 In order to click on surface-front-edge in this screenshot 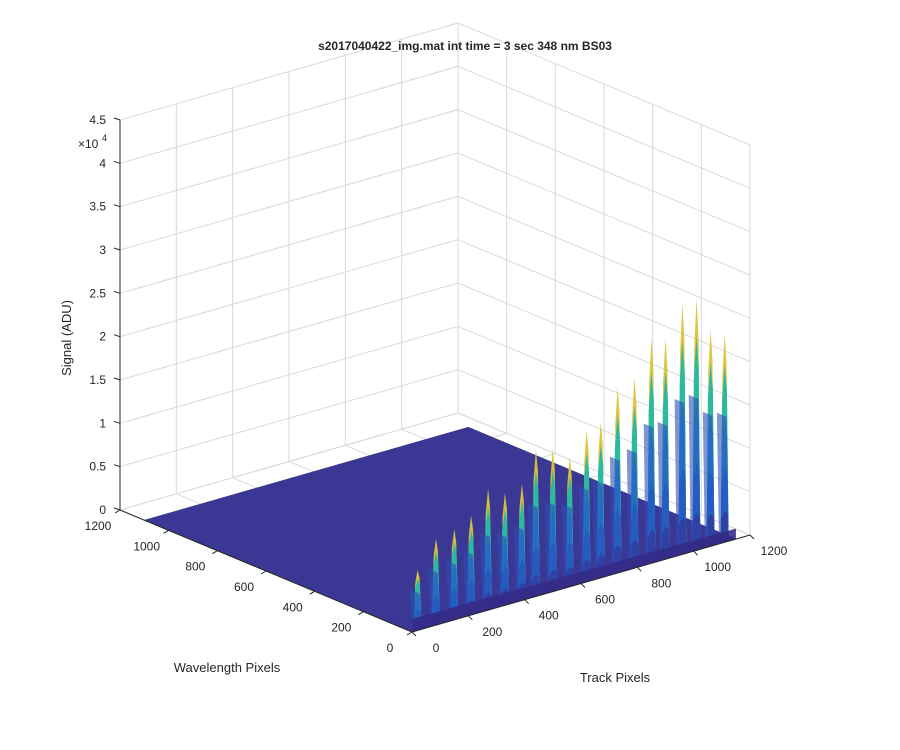, I will do `click(574, 580)`.